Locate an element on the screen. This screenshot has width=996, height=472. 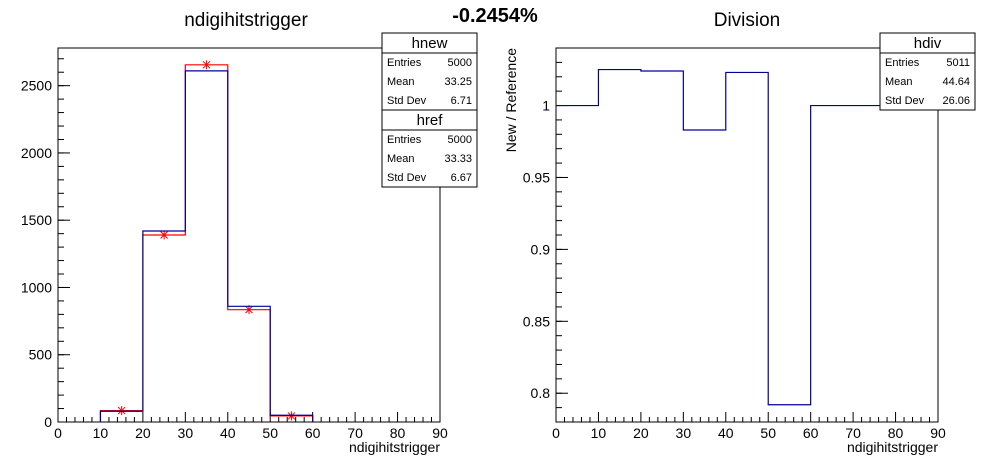
y-tick-label: 2000 is located at coordinates (36, 153).